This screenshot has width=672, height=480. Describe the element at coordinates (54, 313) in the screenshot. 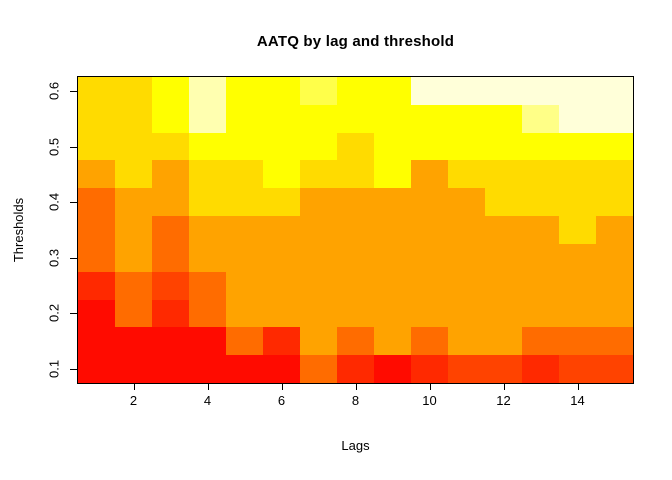

I see `y-tick-label: 0.2` at that location.